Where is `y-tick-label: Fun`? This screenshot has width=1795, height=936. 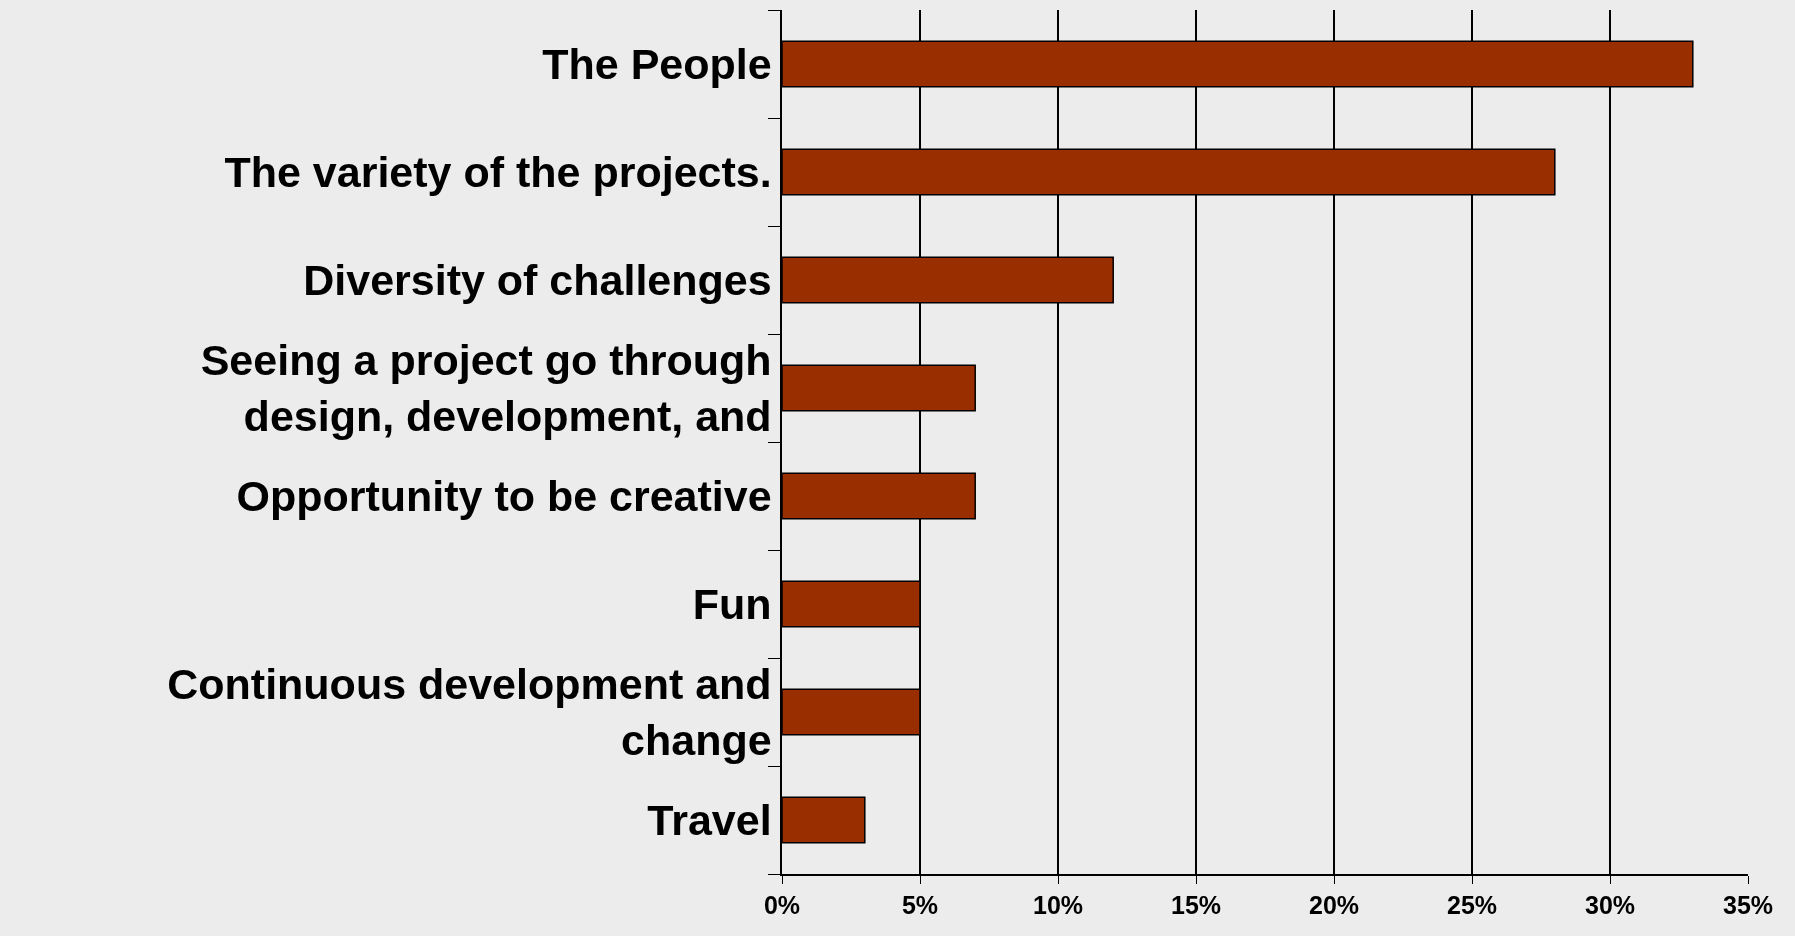 y-tick-label: Fun is located at coordinates (732, 604).